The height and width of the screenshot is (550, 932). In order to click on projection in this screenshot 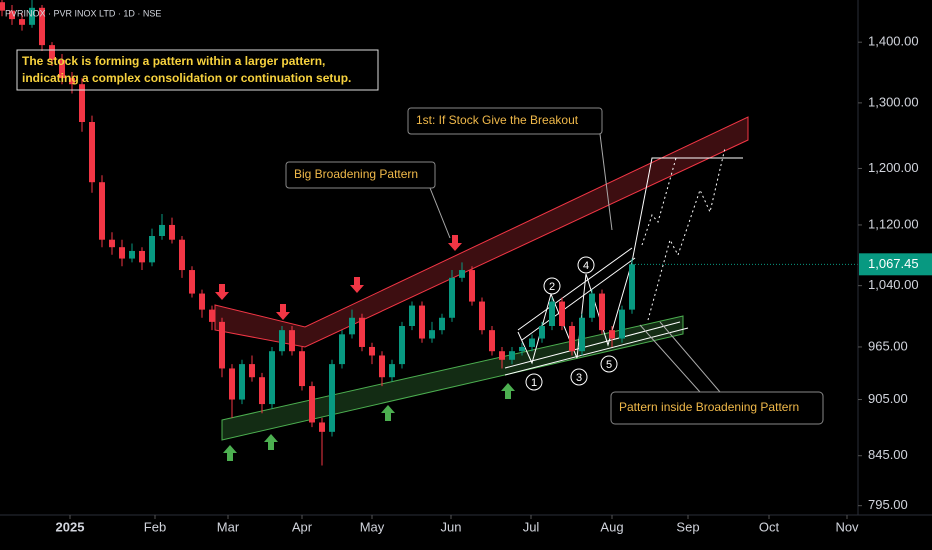, I will do `click(687, 210)`.